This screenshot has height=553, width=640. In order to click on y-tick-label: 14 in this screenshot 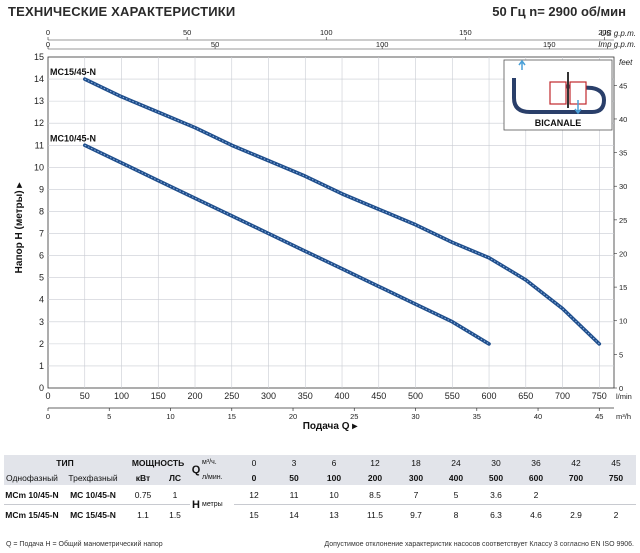, I will do `click(39, 79)`.